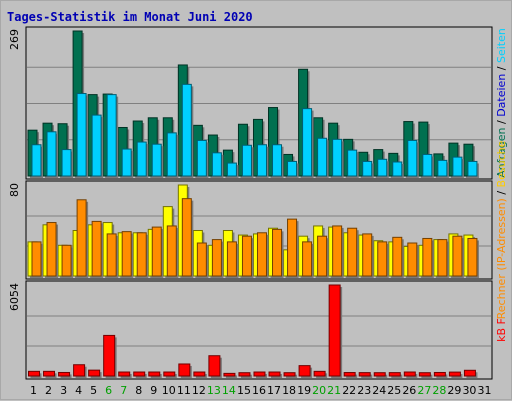  What do you see at coordinates (334, 390) in the screenshot?
I see `x-axis-day-label: 21` at bounding box center [334, 390].